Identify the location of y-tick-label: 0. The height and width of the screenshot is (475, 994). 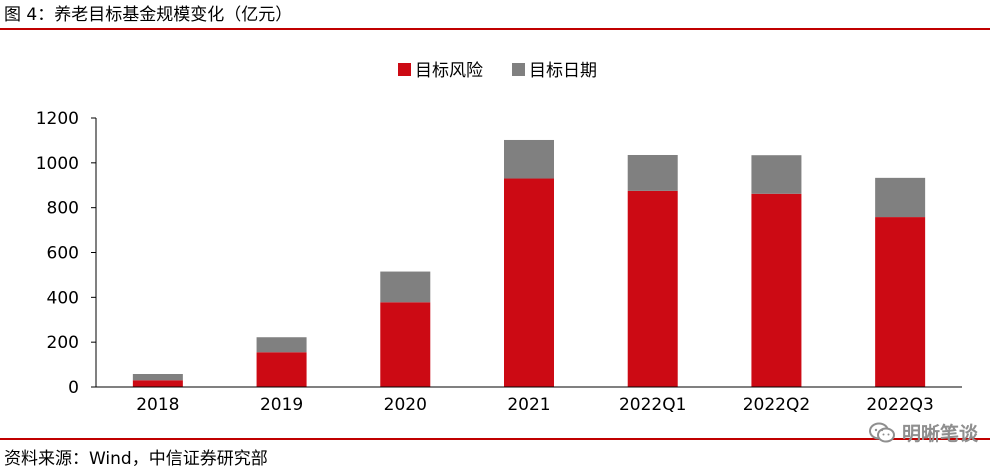
(73, 388).